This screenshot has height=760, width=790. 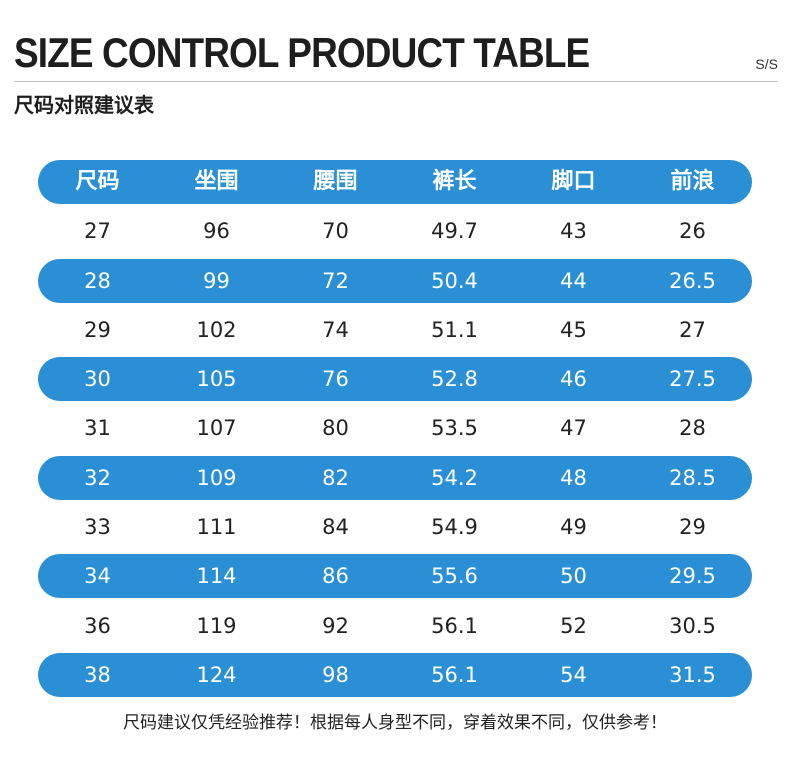 What do you see at coordinates (573, 428) in the screenshot?
I see `cell-leg-opening: 47` at bounding box center [573, 428].